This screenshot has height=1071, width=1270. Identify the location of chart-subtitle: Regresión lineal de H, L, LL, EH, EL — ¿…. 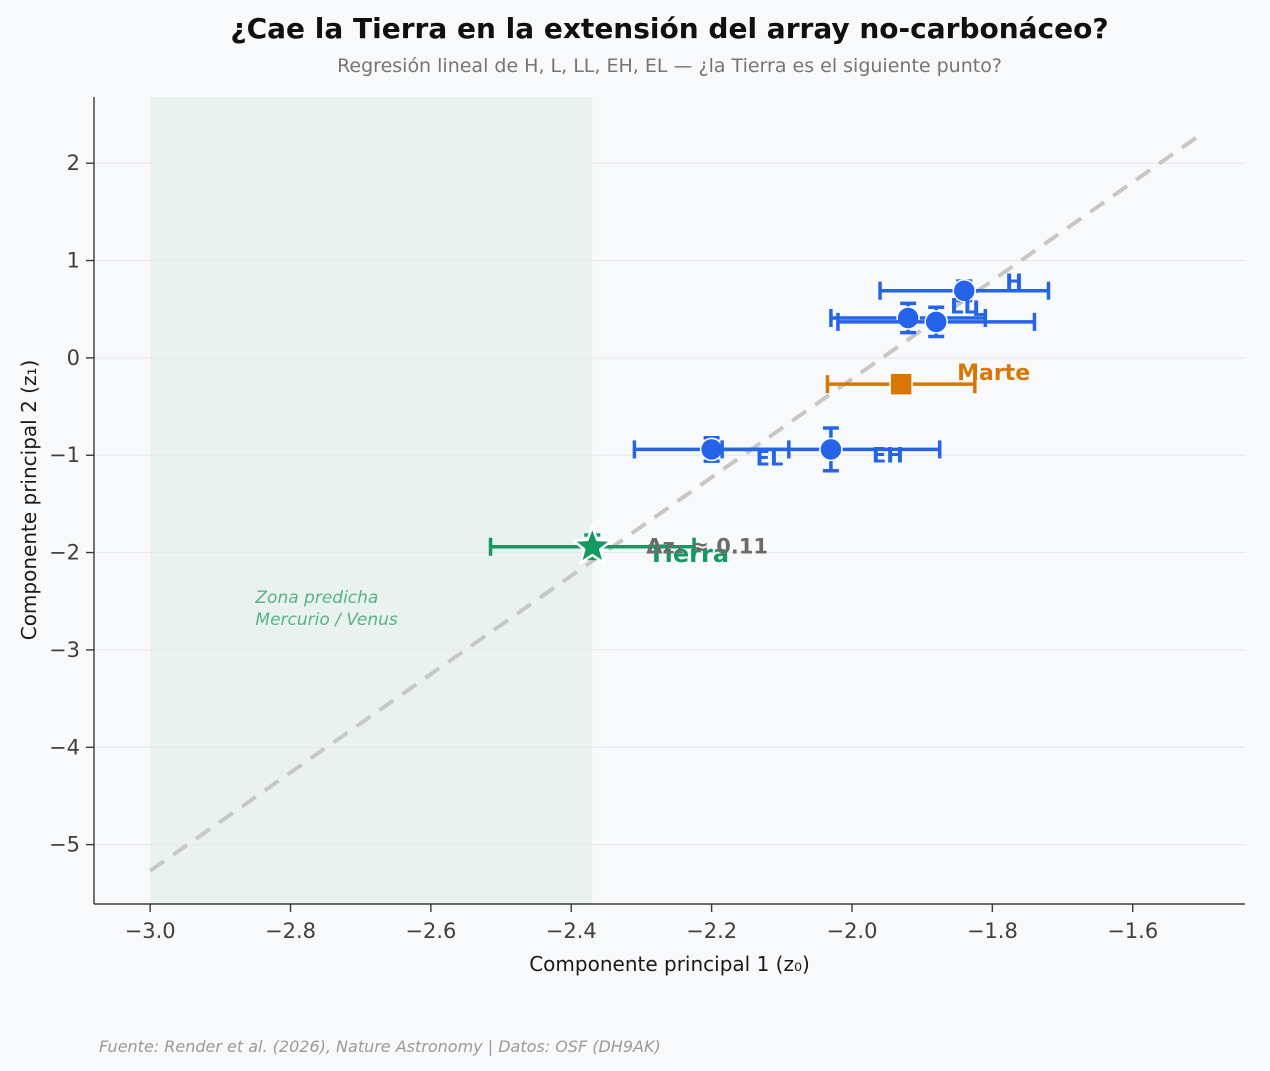
(669, 66).